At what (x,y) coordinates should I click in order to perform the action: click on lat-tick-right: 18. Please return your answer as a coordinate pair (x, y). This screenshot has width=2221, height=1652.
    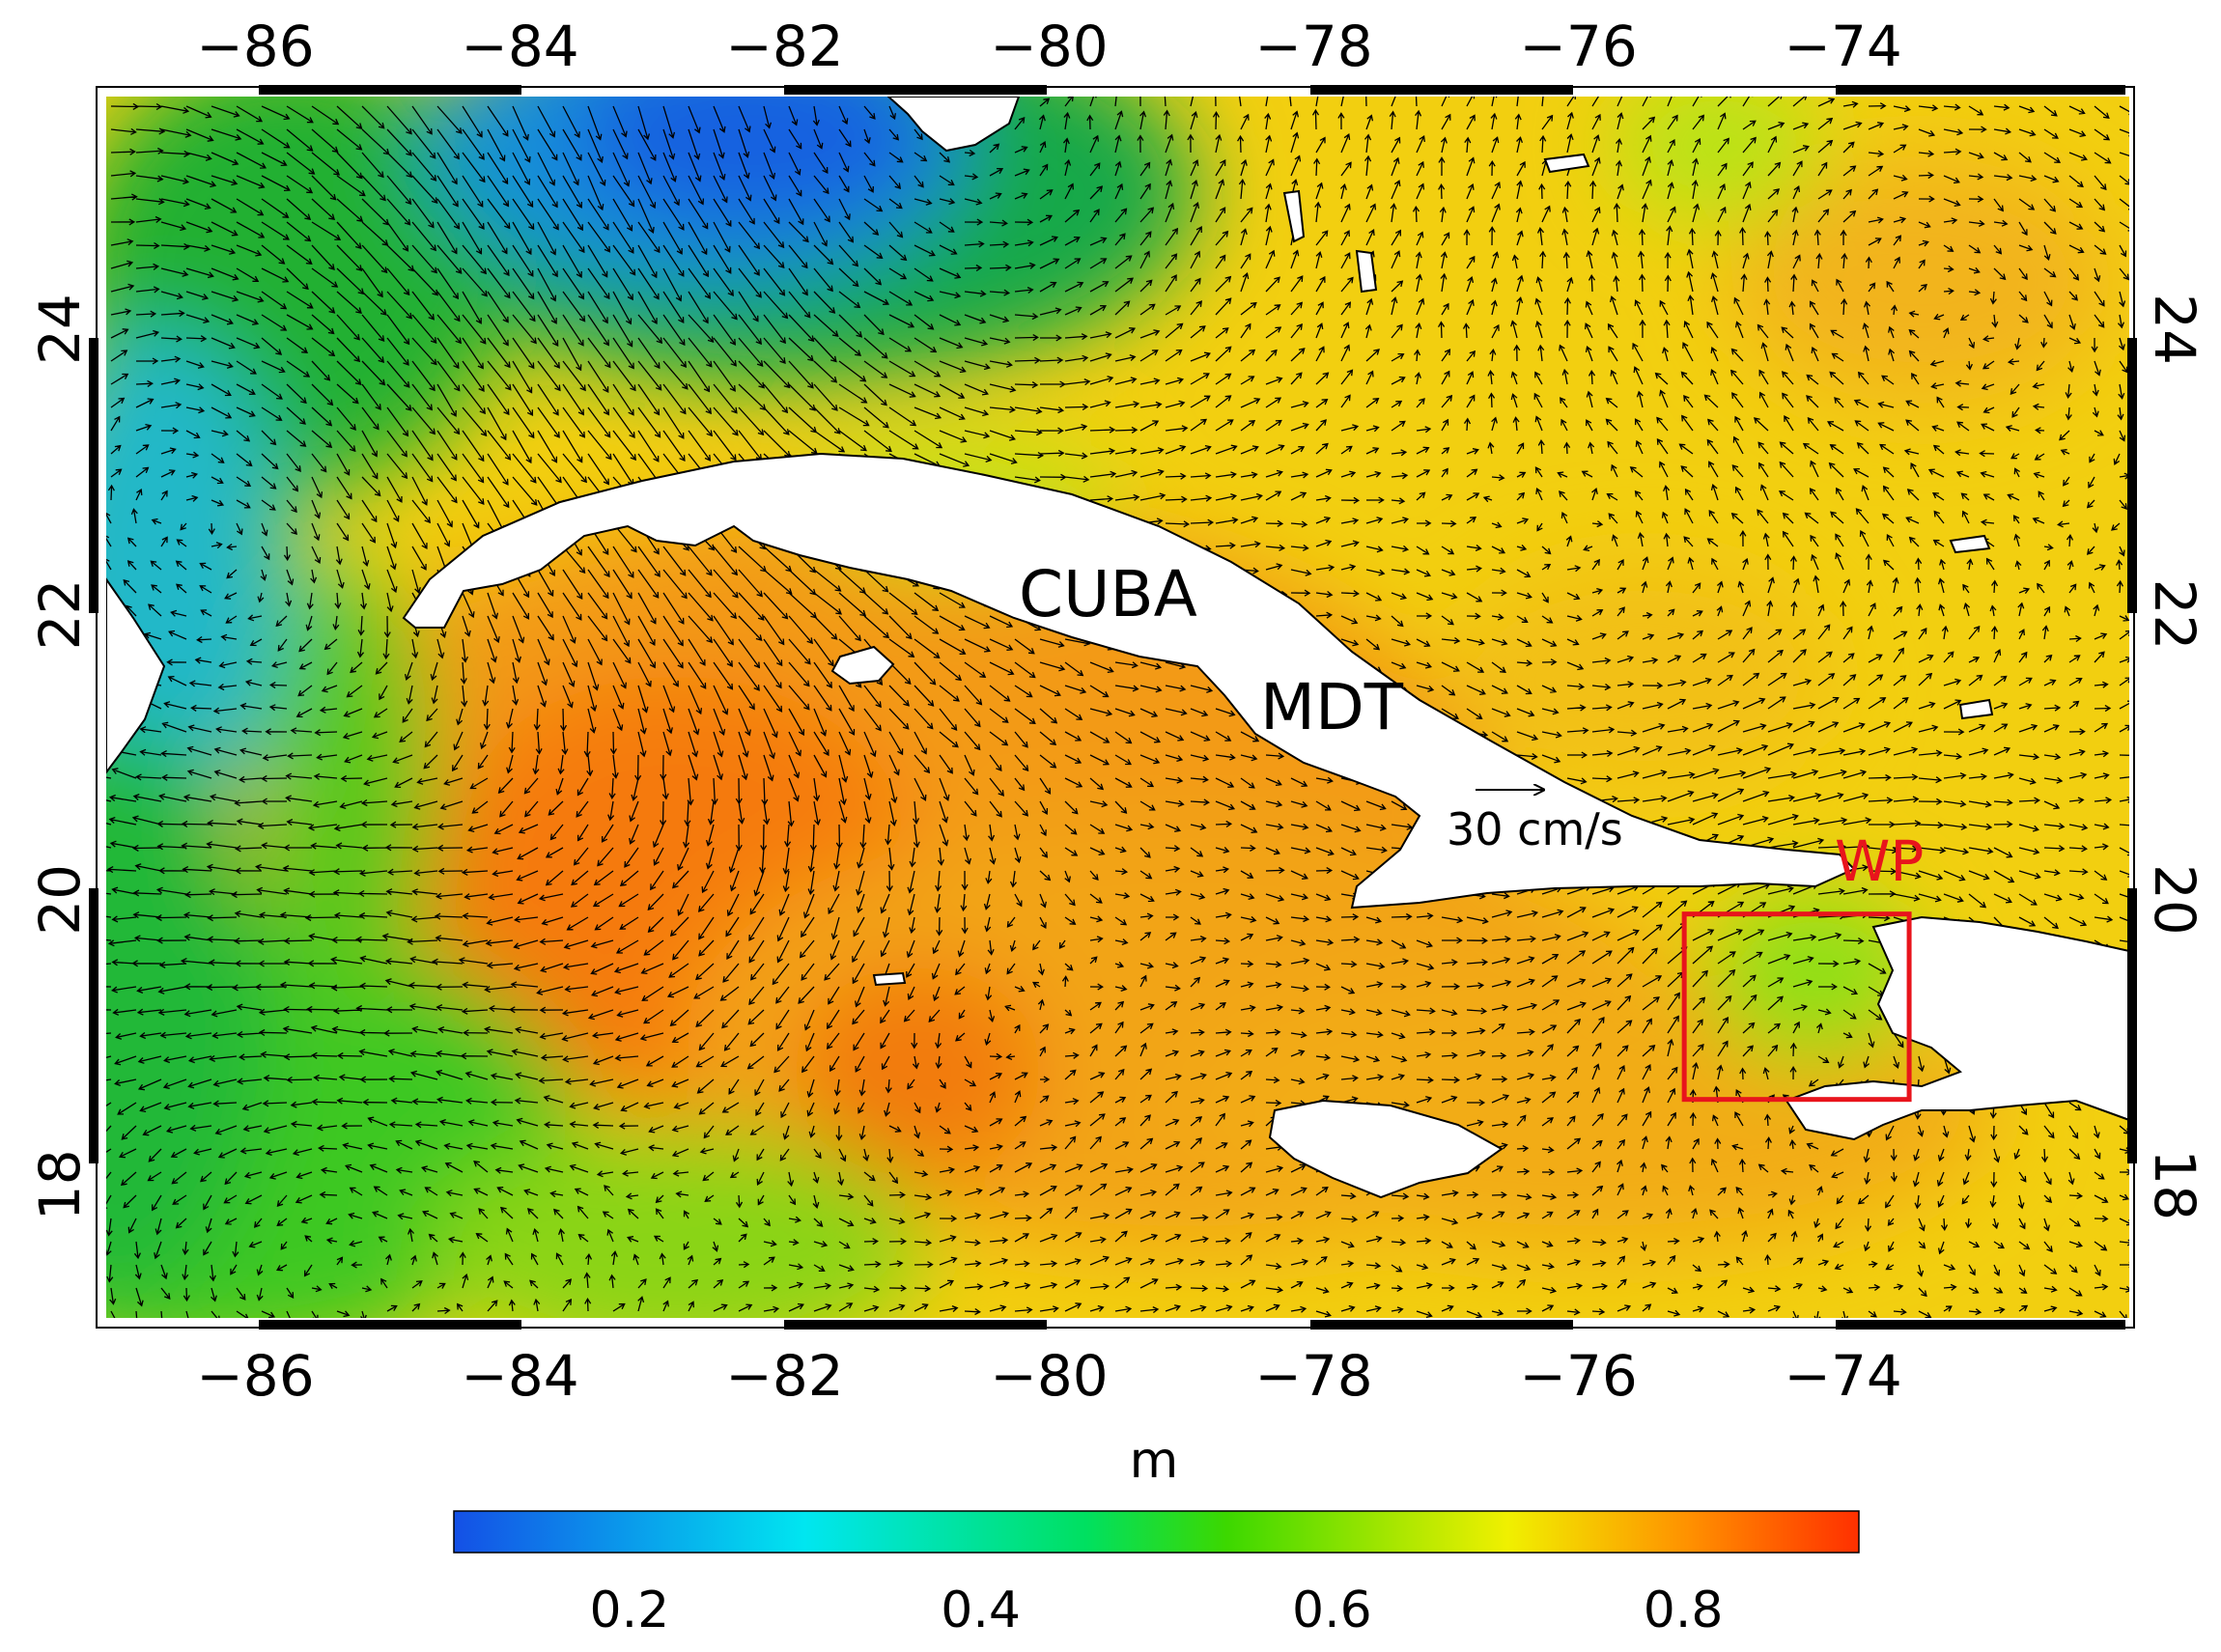
    Looking at the image, I should click on (2174, 1185).